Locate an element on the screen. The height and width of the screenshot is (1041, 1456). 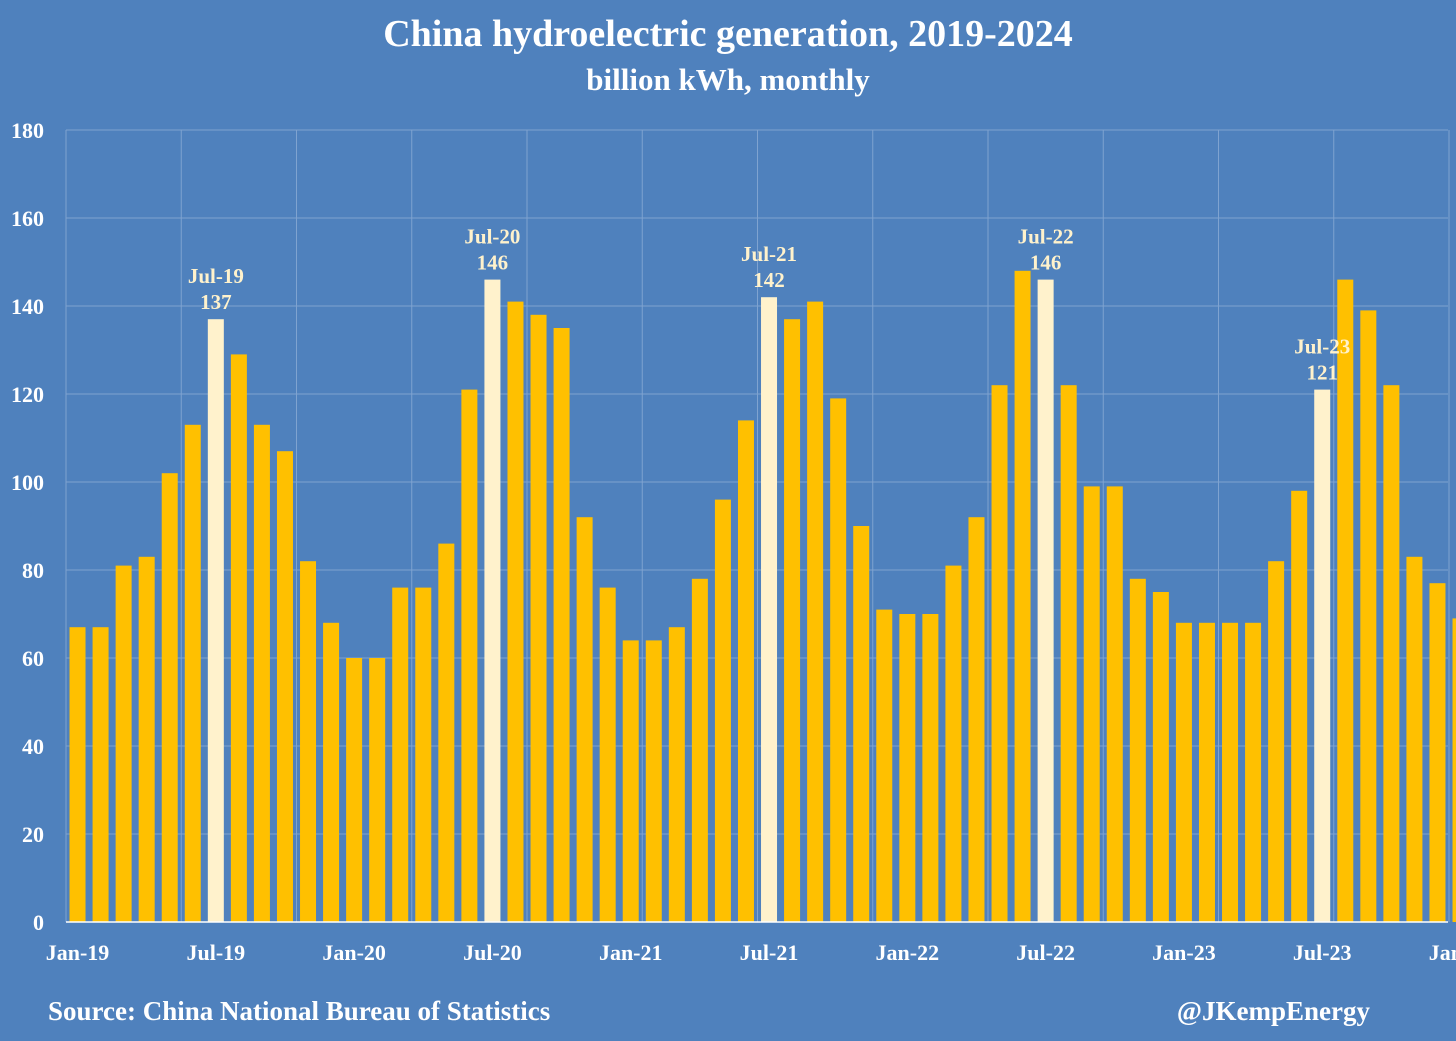
x-tick-label: Jul-23 is located at coordinates (1322, 952).